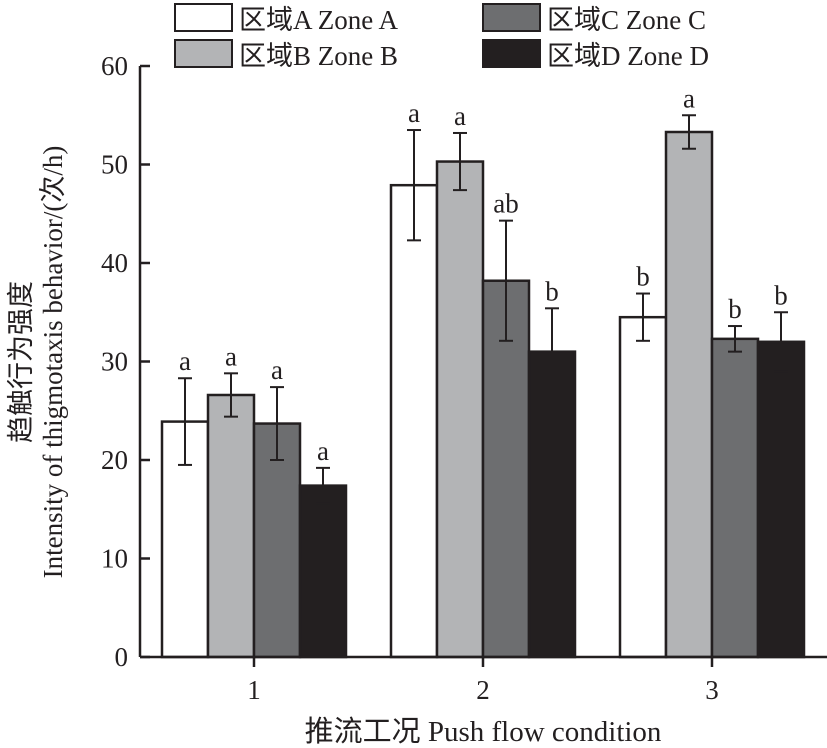 The image size is (827, 748). What do you see at coordinates (318, 56) in the screenshot?
I see `legend-label: 区域B Zone B` at bounding box center [318, 56].